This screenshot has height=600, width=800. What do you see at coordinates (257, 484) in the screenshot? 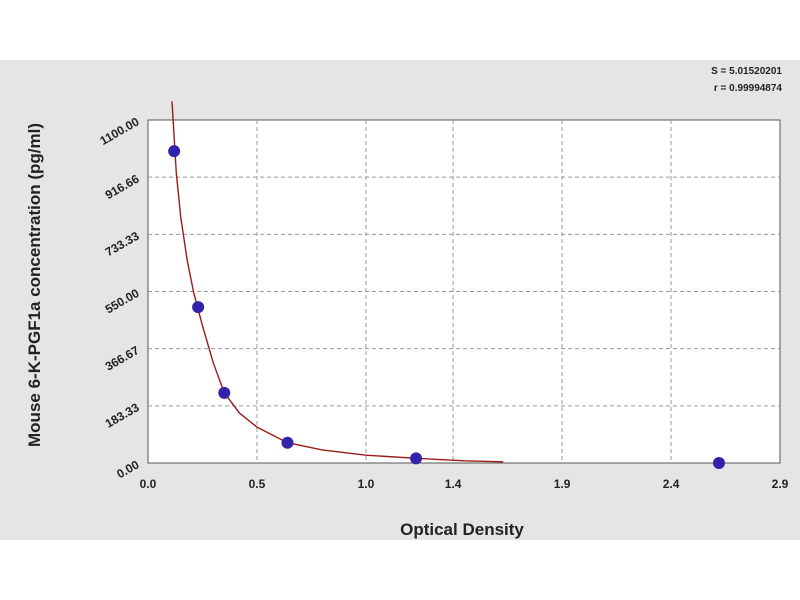
I see `x-tick-label: 0.5` at bounding box center [257, 484].